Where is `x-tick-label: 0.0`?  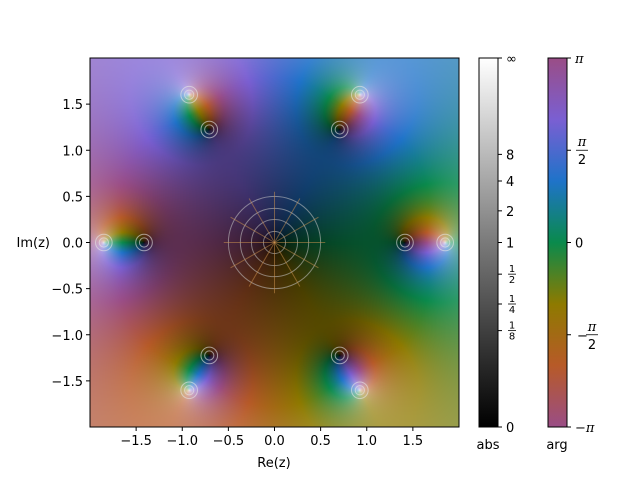
x-tick-label: 0.0 is located at coordinates (274, 441).